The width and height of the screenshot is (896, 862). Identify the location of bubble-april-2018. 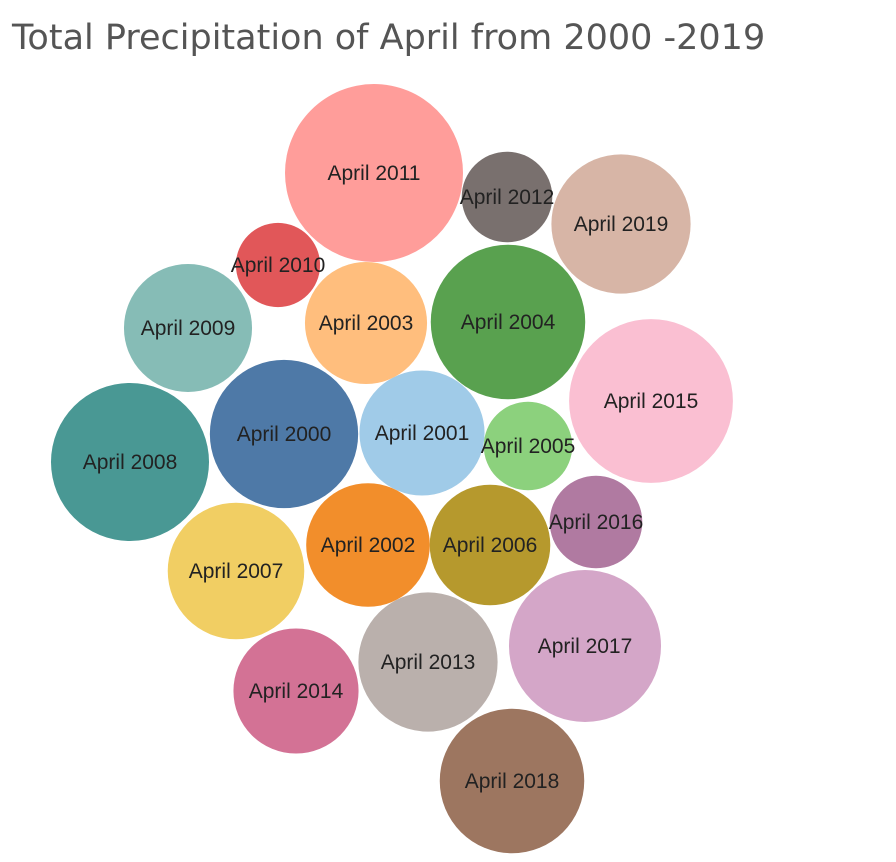
(512, 781).